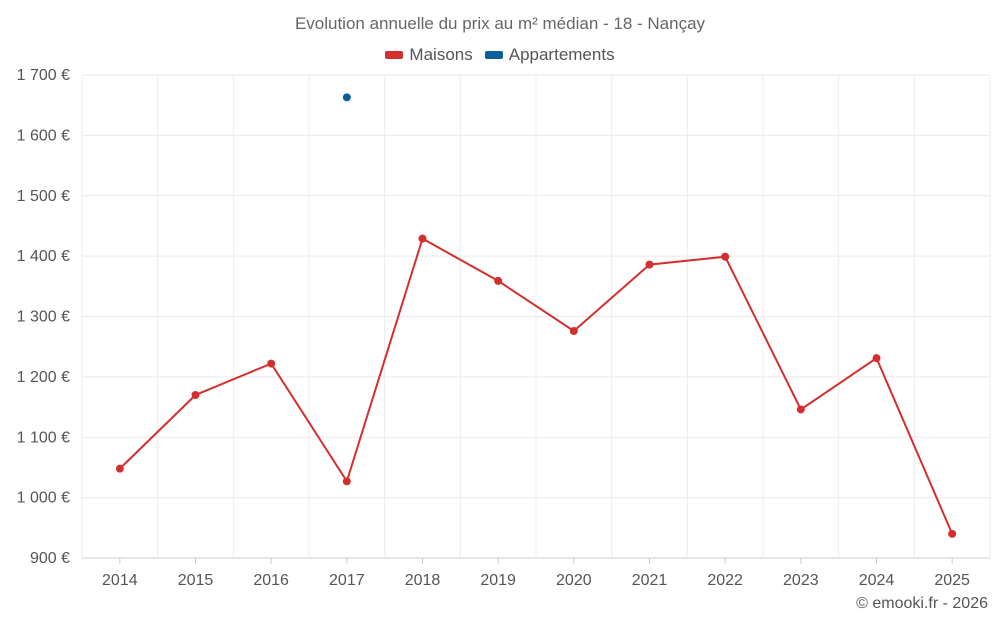 This screenshot has height=625, width=1000. I want to click on x-tick-label: 2019, so click(498, 580).